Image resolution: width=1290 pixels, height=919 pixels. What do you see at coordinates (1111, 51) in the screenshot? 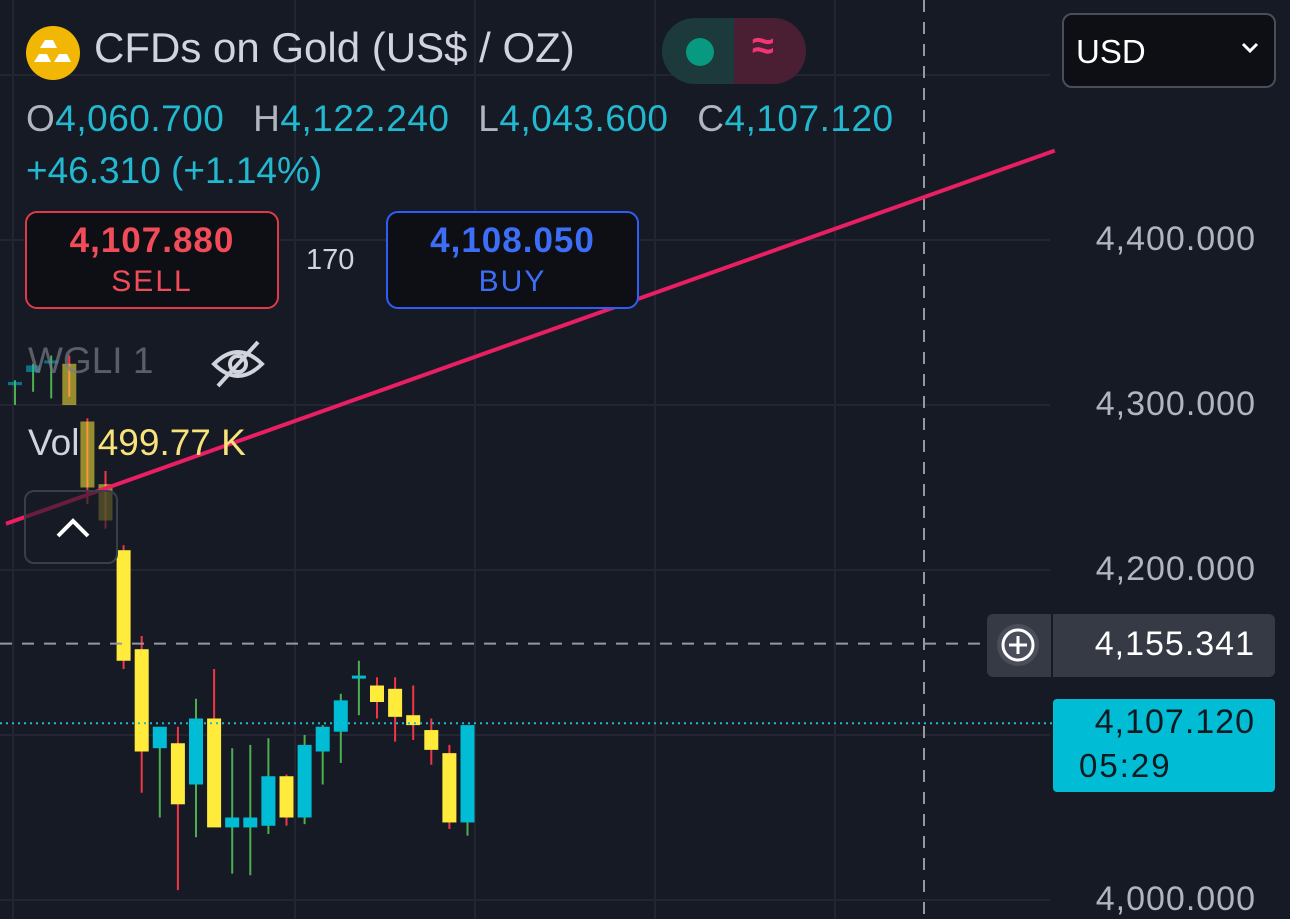
I see `currency-value: USD` at bounding box center [1111, 51].